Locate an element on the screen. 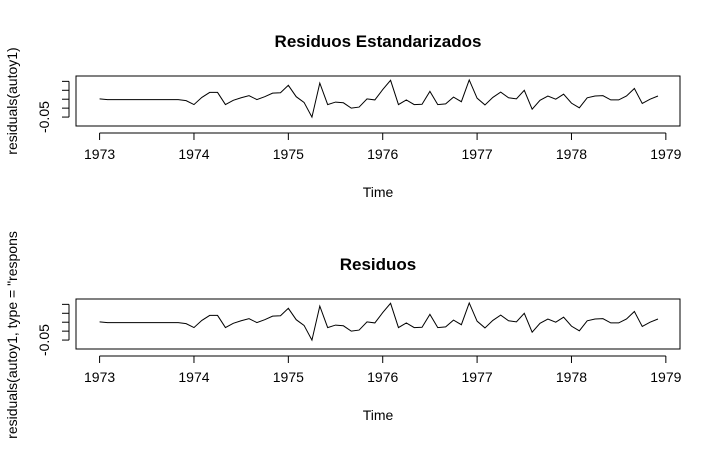 The image size is (720, 450). chart-title: Residuos Estandarizados is located at coordinates (378, 41).